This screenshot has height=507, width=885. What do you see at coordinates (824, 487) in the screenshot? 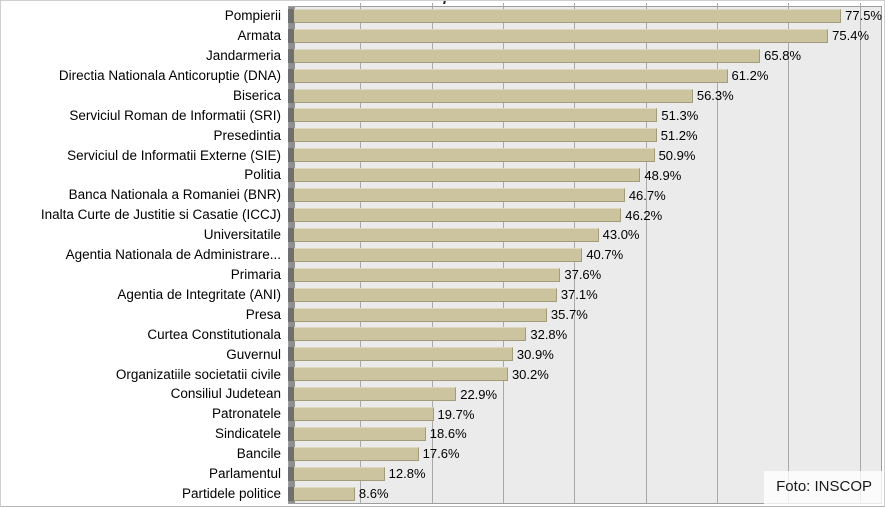
I see `source-watermark: Foto: INSCOP` at bounding box center [824, 487].